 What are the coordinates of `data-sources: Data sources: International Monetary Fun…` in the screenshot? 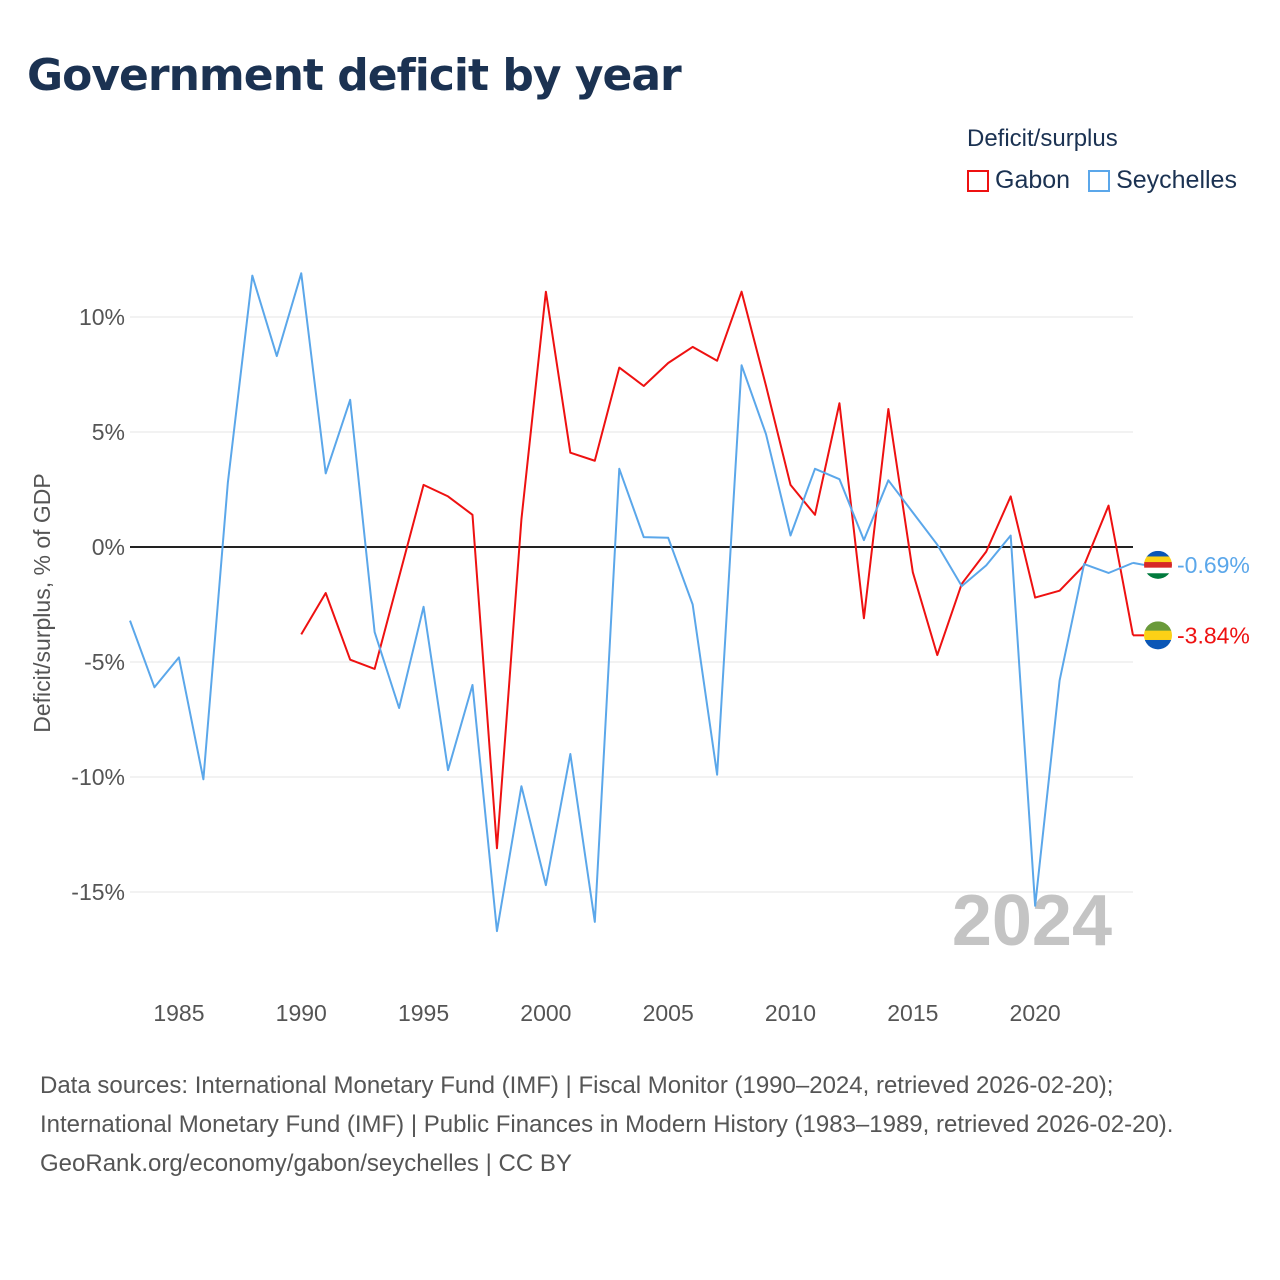 It's located at (607, 1105).